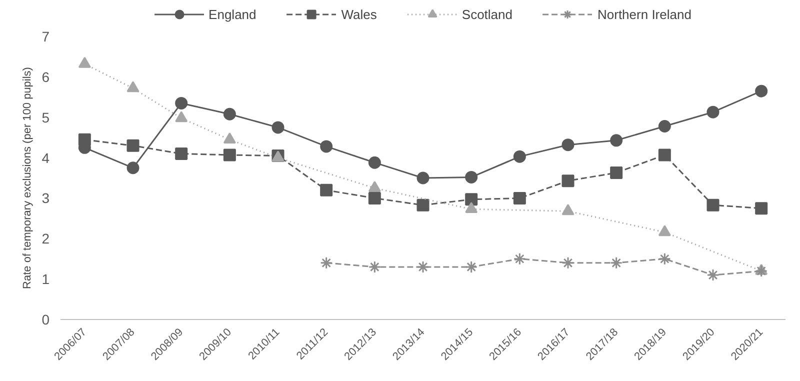 Image resolution: width=800 pixels, height=381 pixels. I want to click on legend-label: Northern Ireland, so click(645, 14).